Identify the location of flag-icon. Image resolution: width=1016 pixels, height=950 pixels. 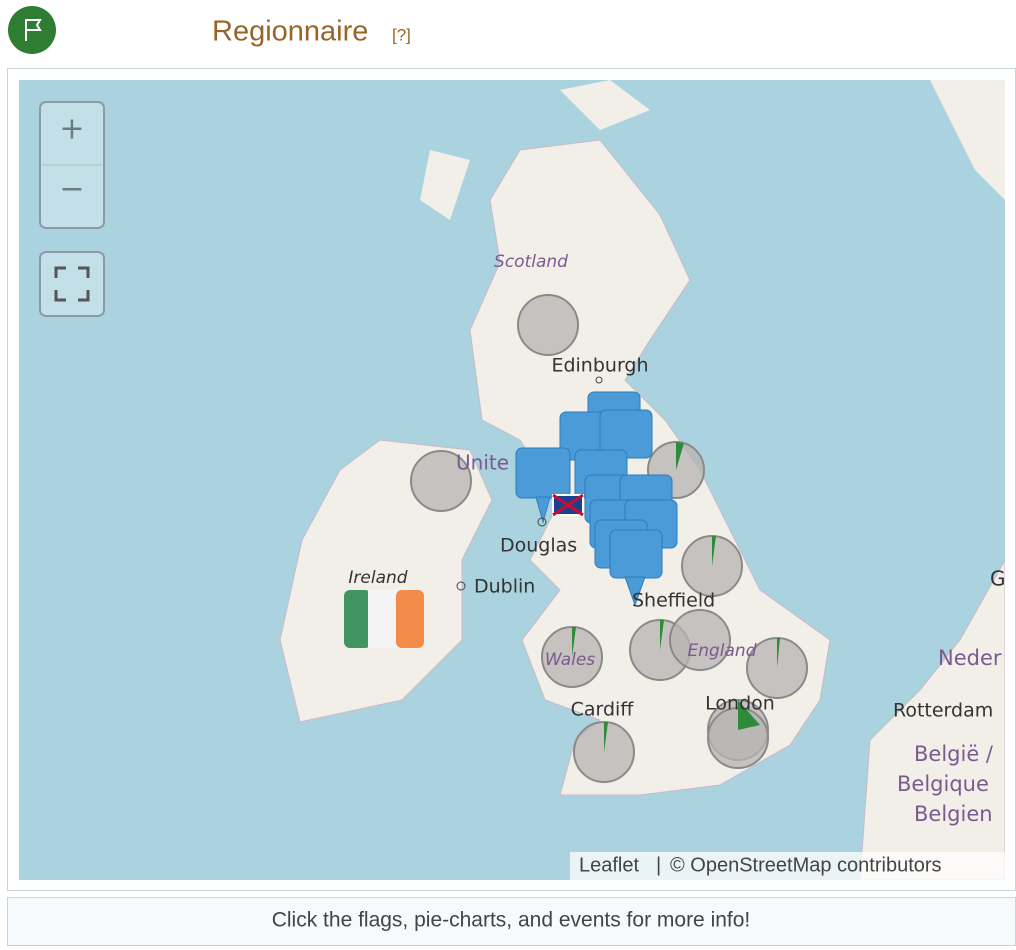
(33, 30).